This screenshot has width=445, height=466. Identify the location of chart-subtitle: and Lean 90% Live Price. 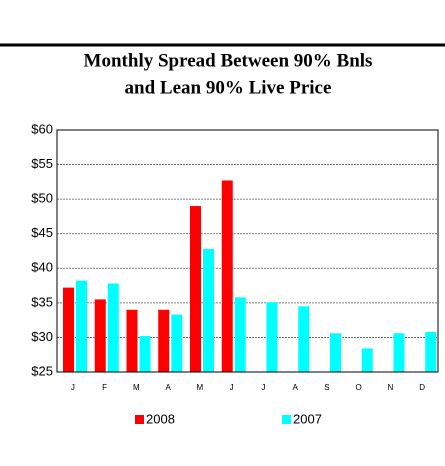
(228, 87).